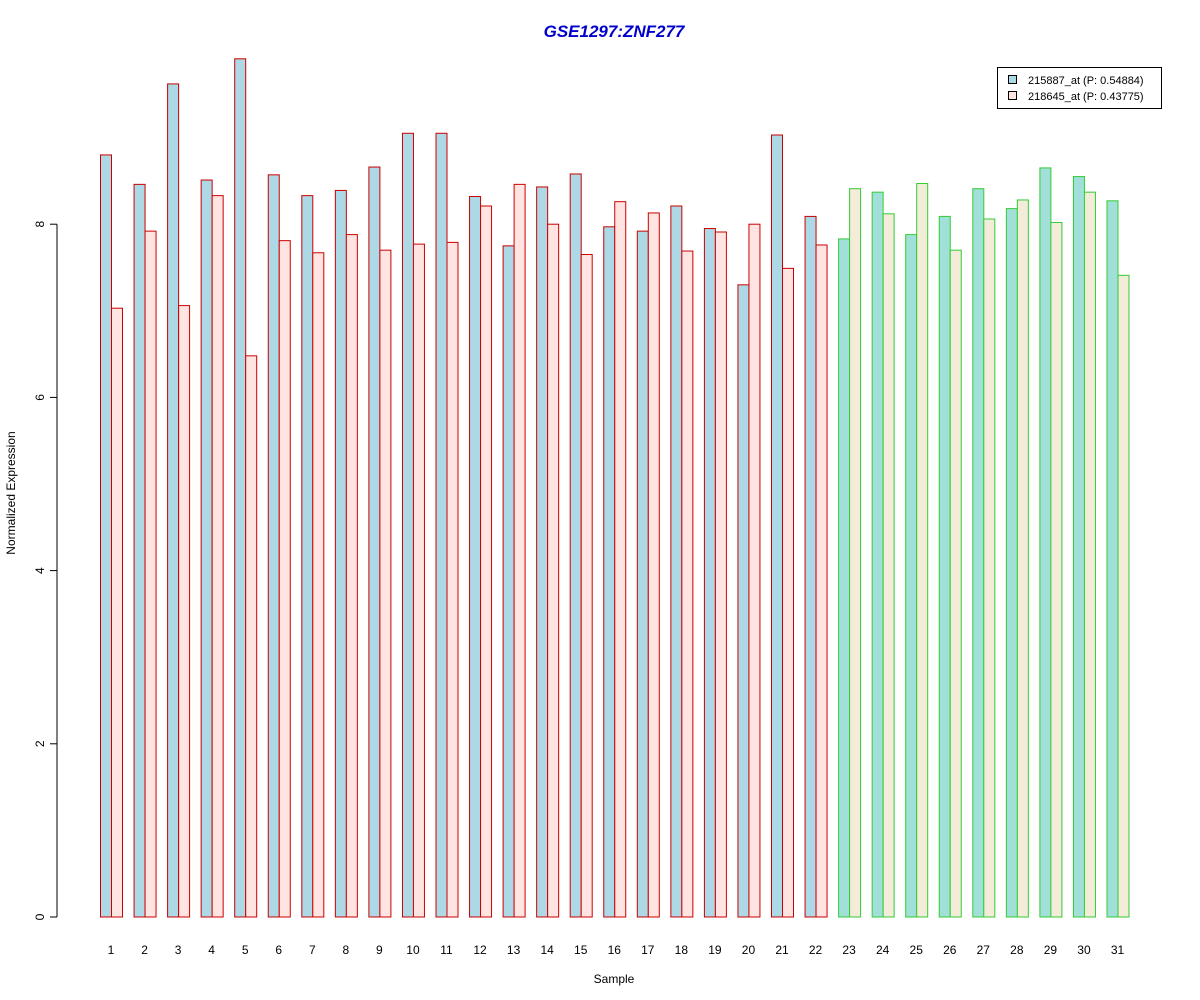 This screenshot has width=1200, height=1000. Describe the element at coordinates (682, 950) in the screenshot. I see `x-tick-label: 18` at that location.